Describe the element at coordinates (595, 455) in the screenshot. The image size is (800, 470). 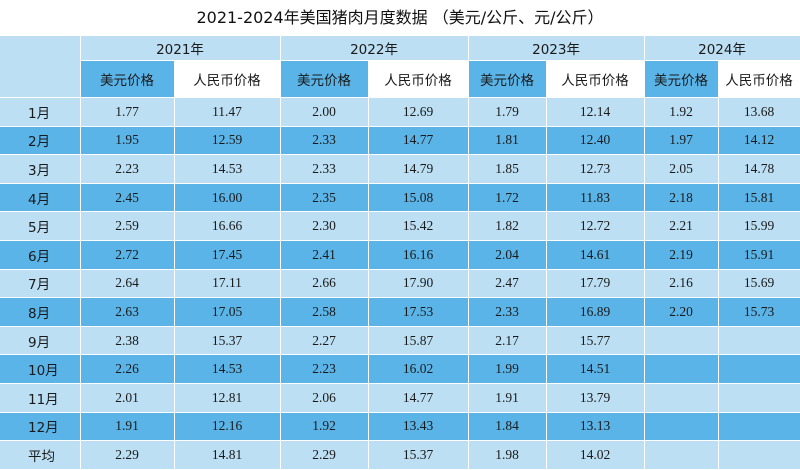
I see `table-cell: 14.02` at that location.